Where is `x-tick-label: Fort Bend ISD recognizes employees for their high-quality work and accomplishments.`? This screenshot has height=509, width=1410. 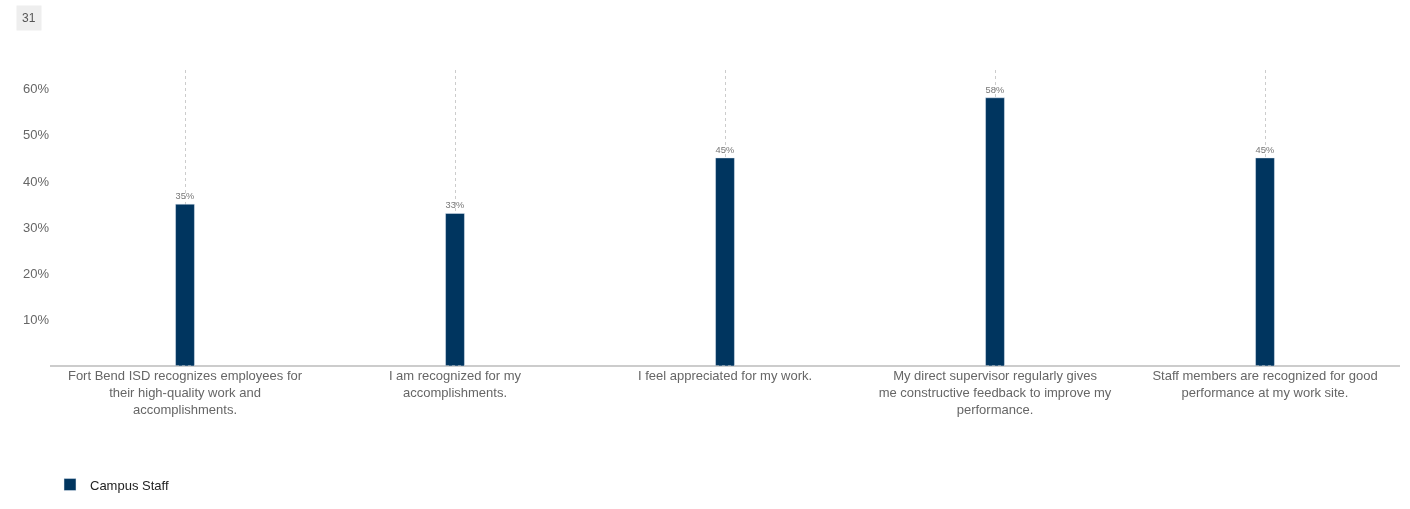
x-tick-label: Fort Bend ISD recognizes employees for their high-quality work and accomplishments. is located at coordinates (185, 392).